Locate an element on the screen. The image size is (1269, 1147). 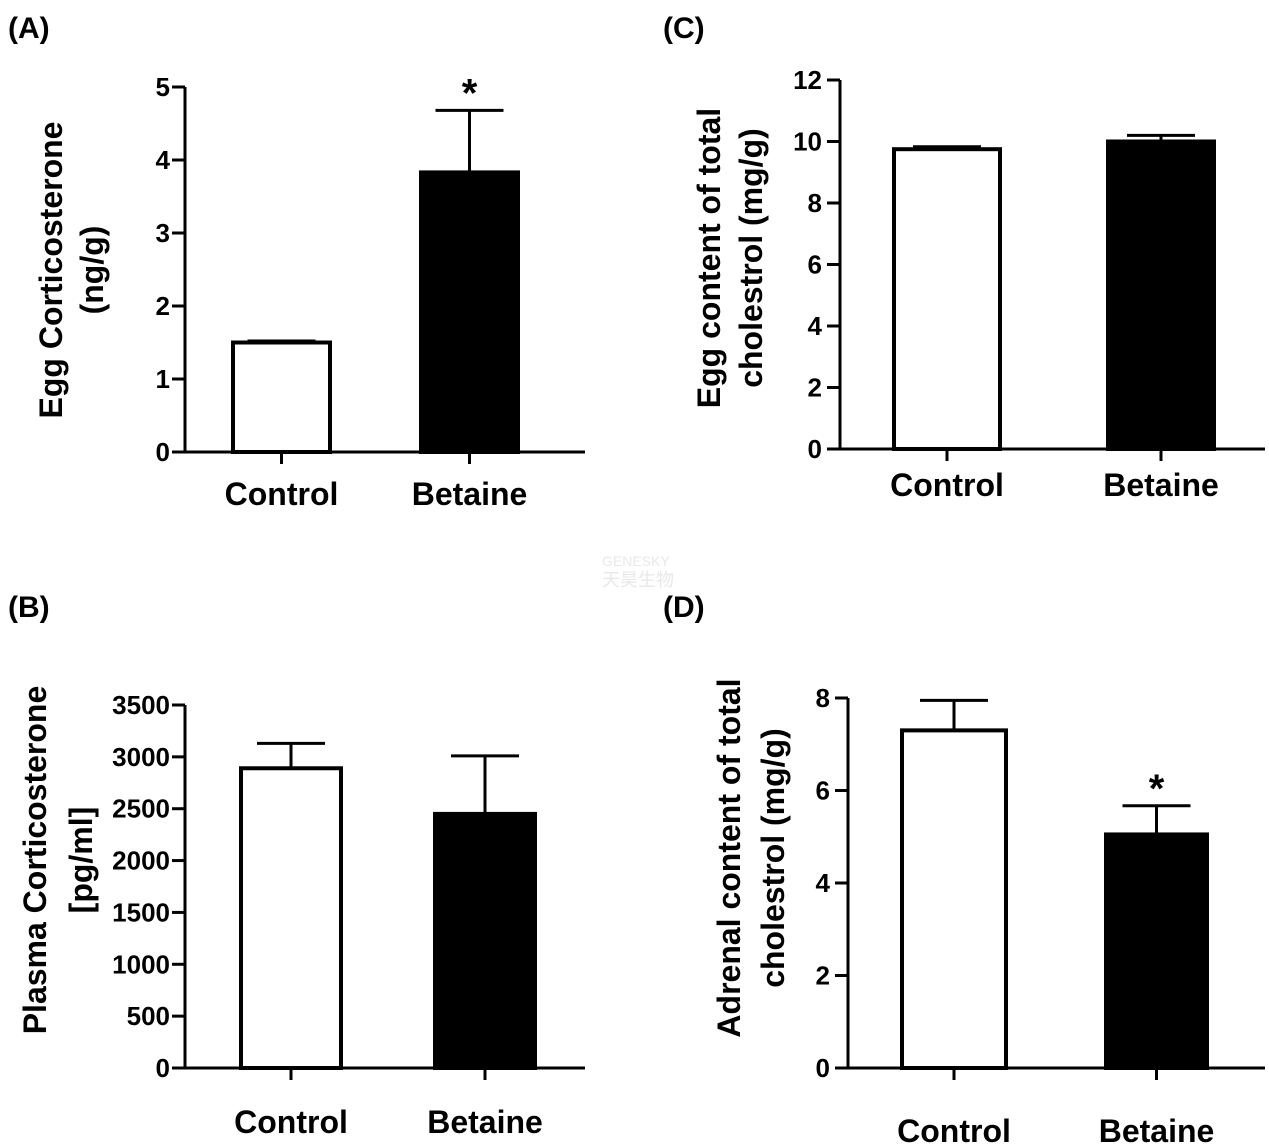
y-tick-label: 2500 is located at coordinates (141, 809).